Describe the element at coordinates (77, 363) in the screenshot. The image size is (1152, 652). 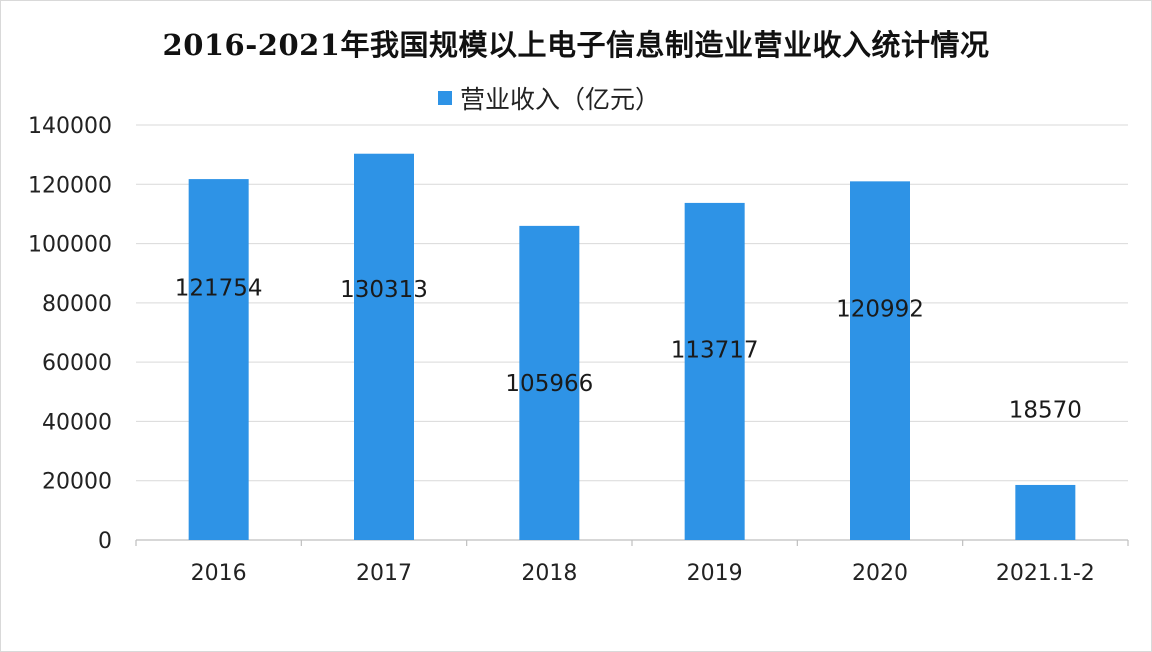
I see `y-tick-label: 60000` at that location.